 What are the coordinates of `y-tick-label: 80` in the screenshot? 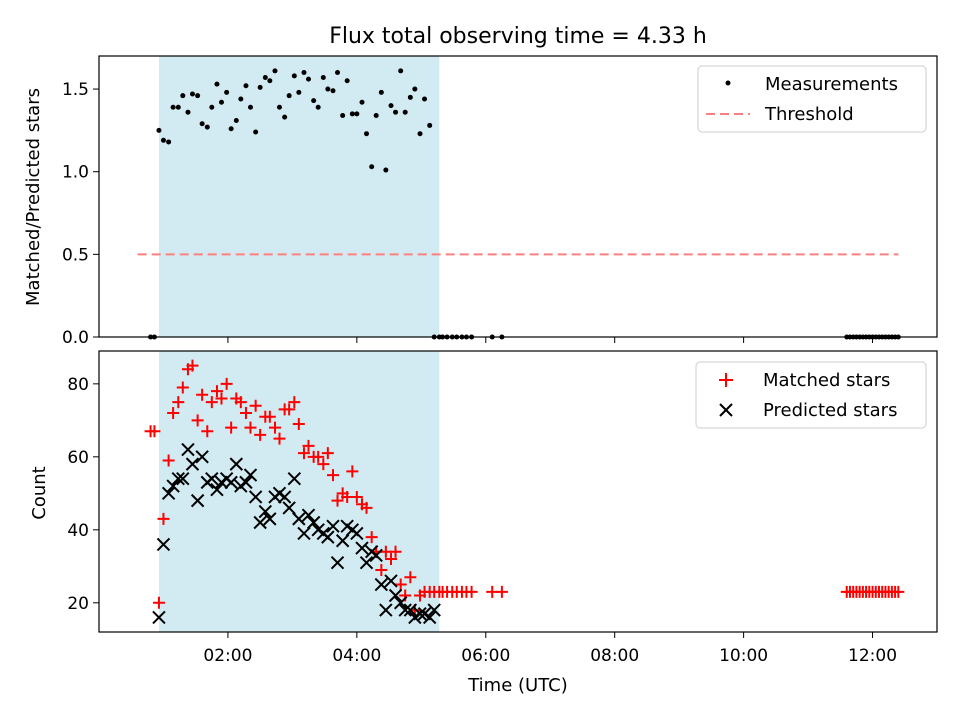 It's located at (78, 385).